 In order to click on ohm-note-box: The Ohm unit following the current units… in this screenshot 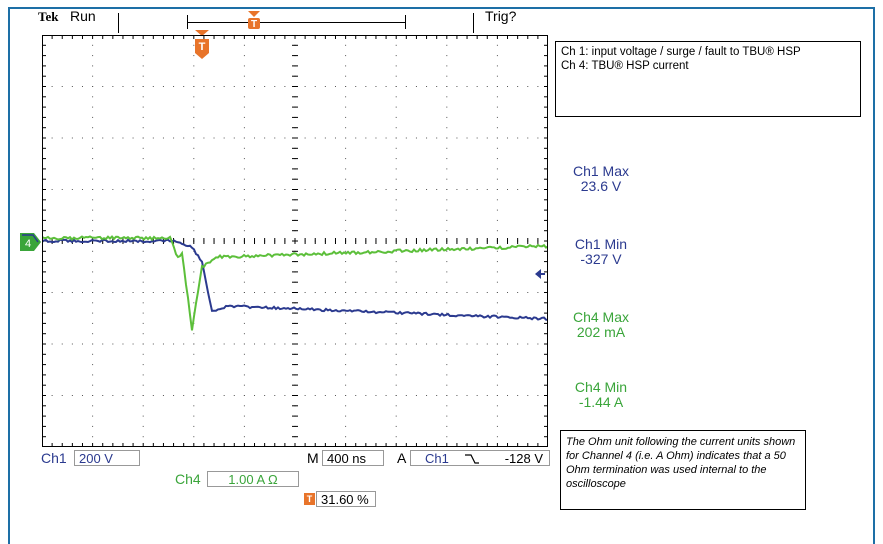, I will do `click(683, 470)`.